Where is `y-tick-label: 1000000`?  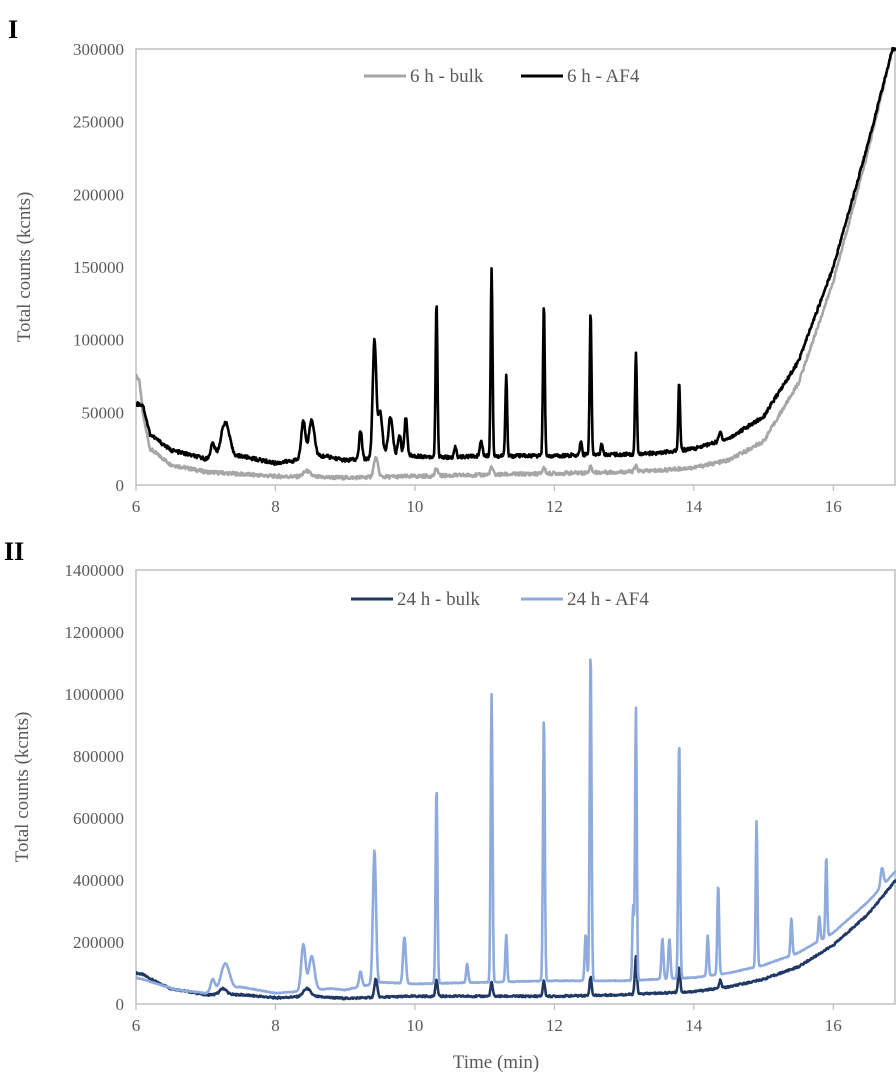 y-tick-label: 1000000 is located at coordinates (95, 694).